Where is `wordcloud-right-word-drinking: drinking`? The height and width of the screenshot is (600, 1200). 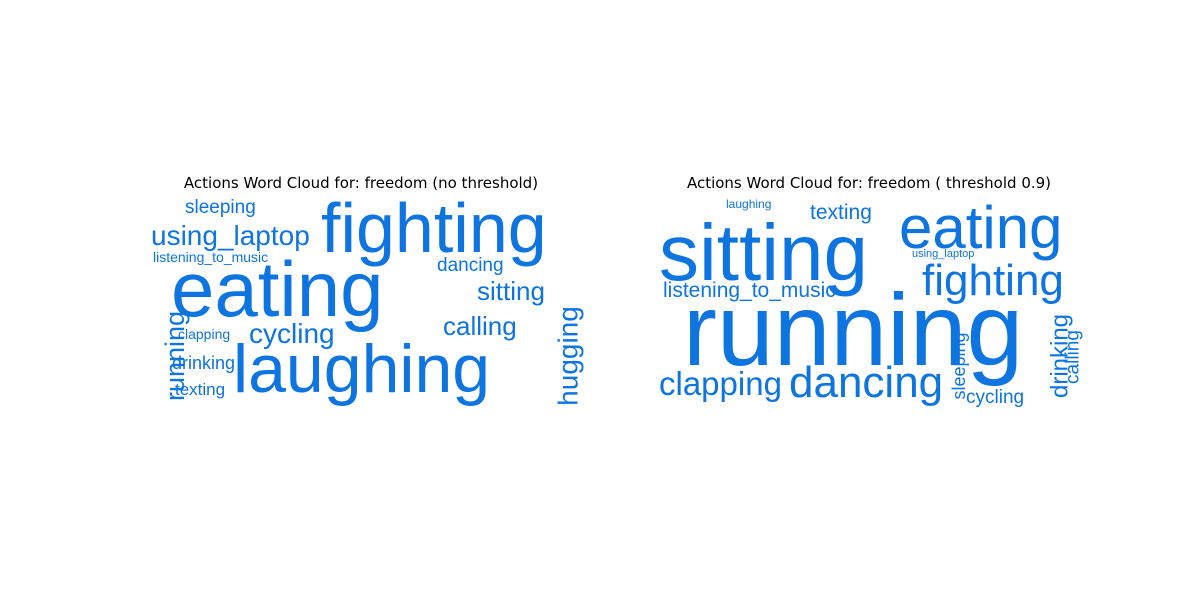
wordcloud-right-word-drinking: drinking is located at coordinates (1060, 356).